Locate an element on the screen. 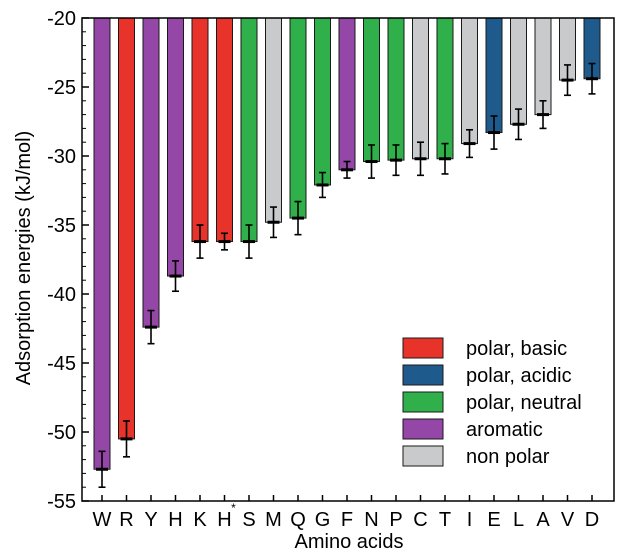 The height and width of the screenshot is (554, 626). x-tick-label-L: L is located at coordinates (518, 520).